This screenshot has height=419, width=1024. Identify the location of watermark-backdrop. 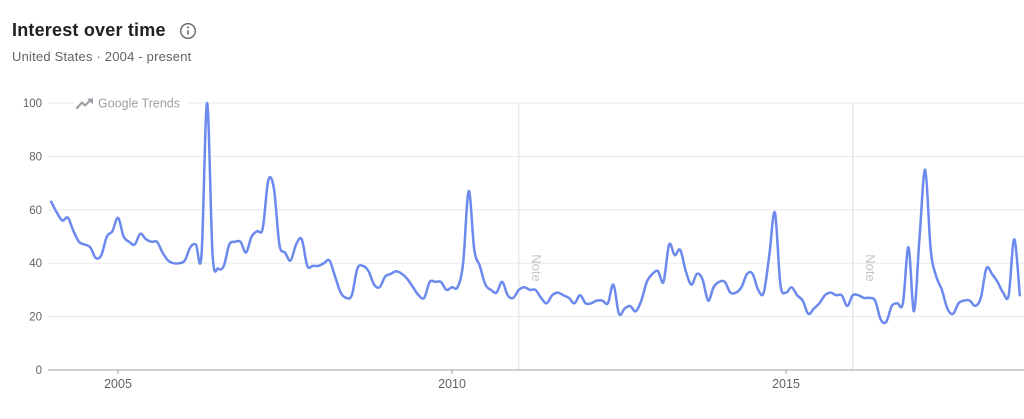
(130, 103).